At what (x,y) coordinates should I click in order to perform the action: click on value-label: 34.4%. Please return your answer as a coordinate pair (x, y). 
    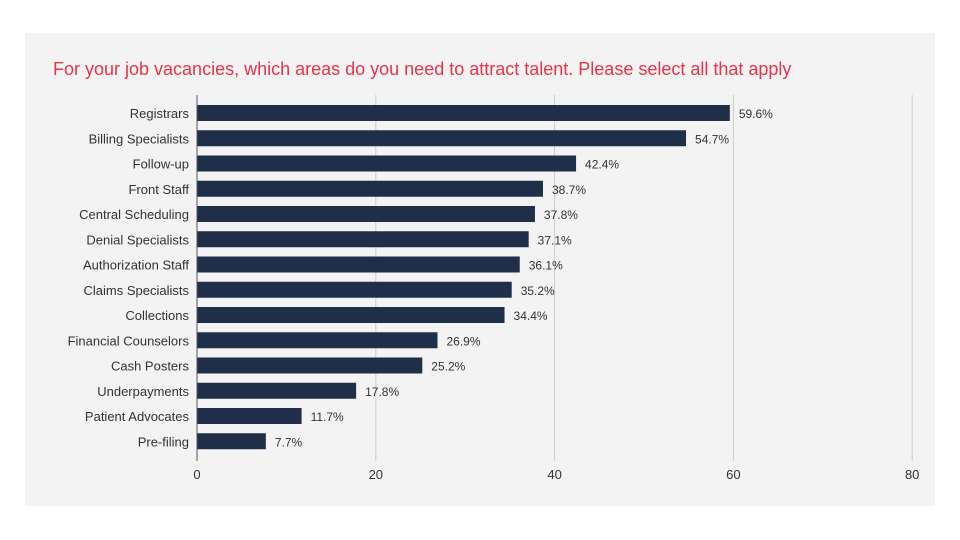
    Looking at the image, I should click on (531, 316).